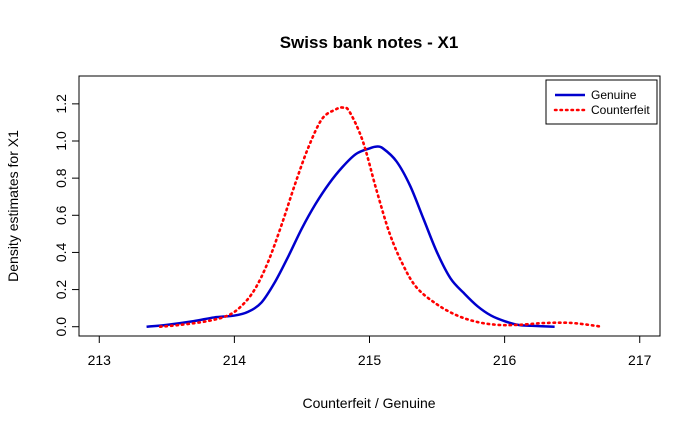  Describe the element at coordinates (370, 360) in the screenshot. I see `x-tick-label: 215` at that location.